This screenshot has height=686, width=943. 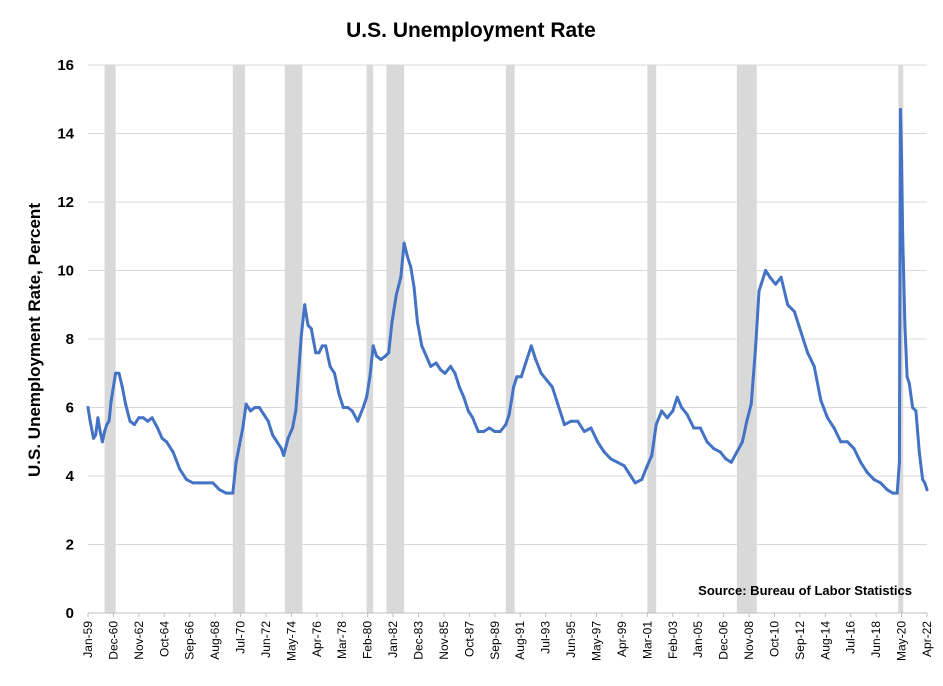 I want to click on x-tick-label-26: Nov-08, so click(x=749, y=640).